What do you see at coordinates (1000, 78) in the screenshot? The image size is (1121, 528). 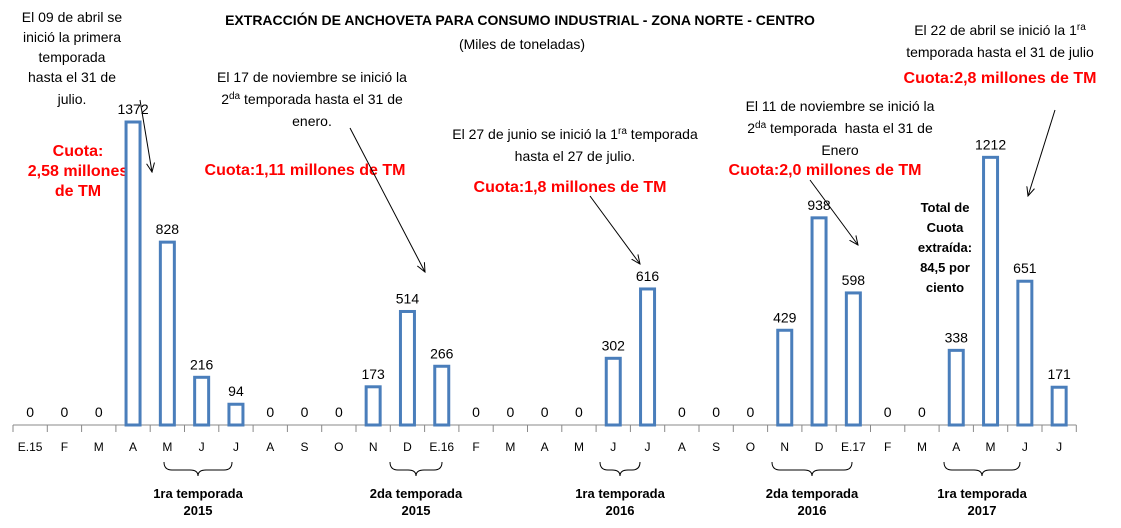 I see `quota: Cuota:2,8 millones de TM` at bounding box center [1000, 78].